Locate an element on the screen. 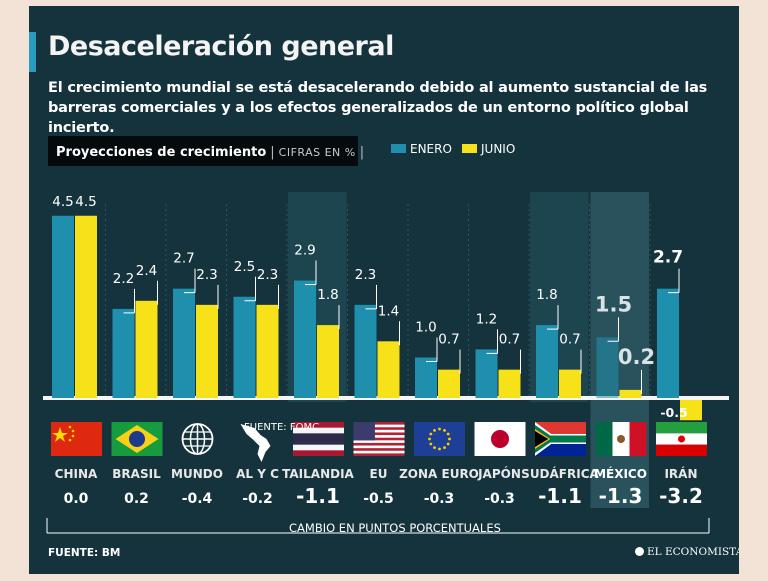 Image resolution: width=768 pixels, height=581 pixels. brand-logo: EL ECONOMISTA is located at coordinates (687, 552).